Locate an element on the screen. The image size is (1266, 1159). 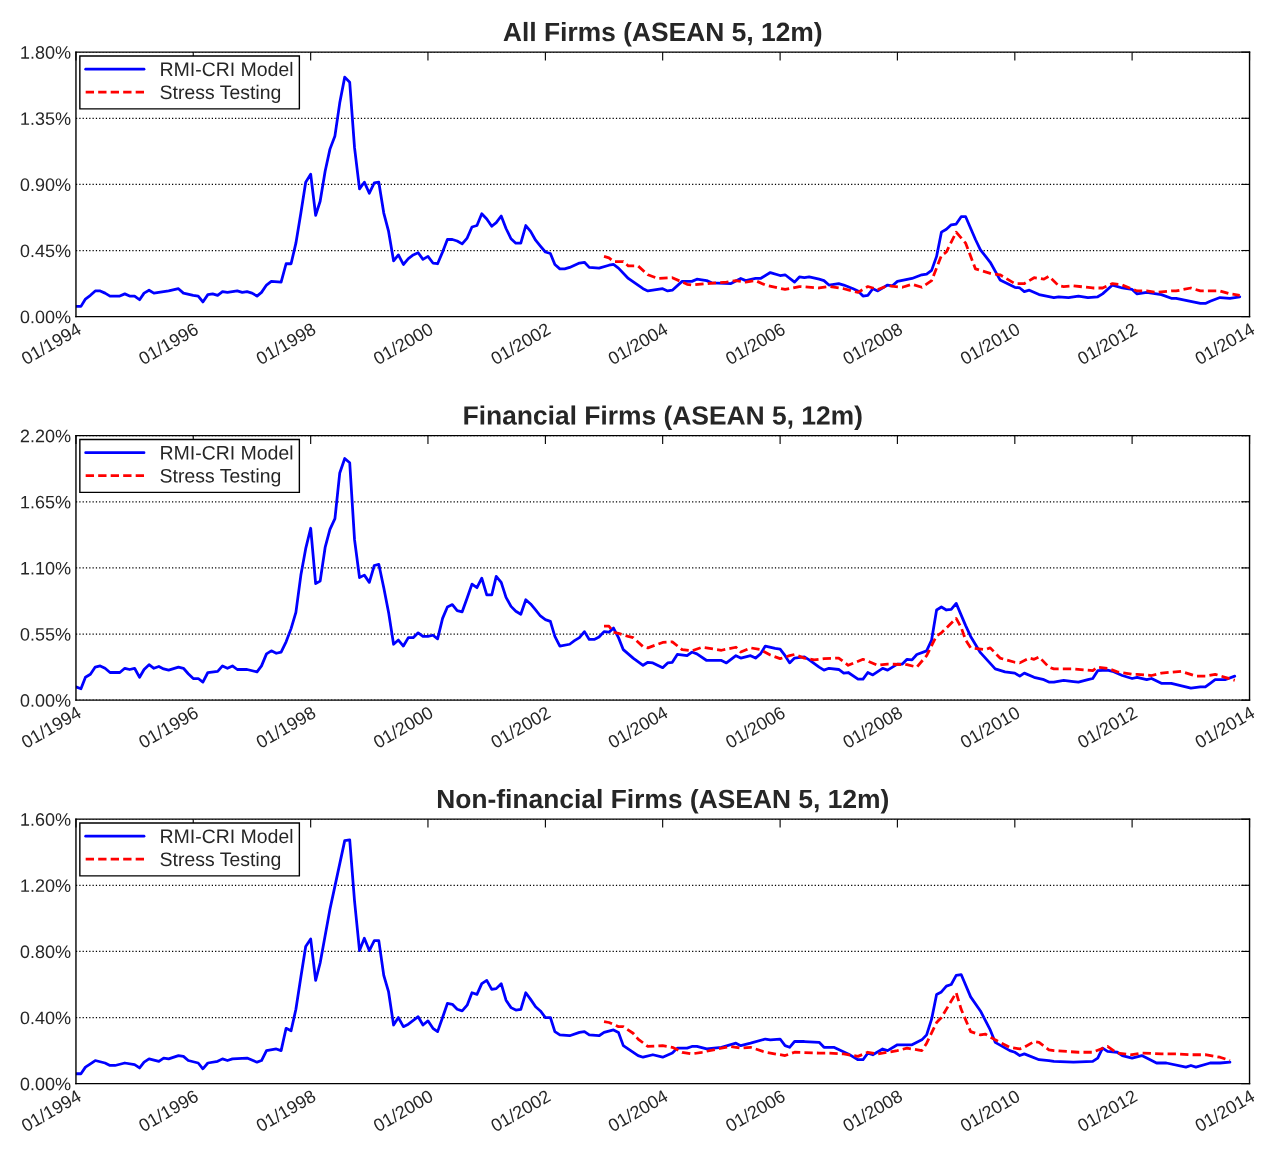
y-tick-label: 0.80% is located at coordinates (45, 952).